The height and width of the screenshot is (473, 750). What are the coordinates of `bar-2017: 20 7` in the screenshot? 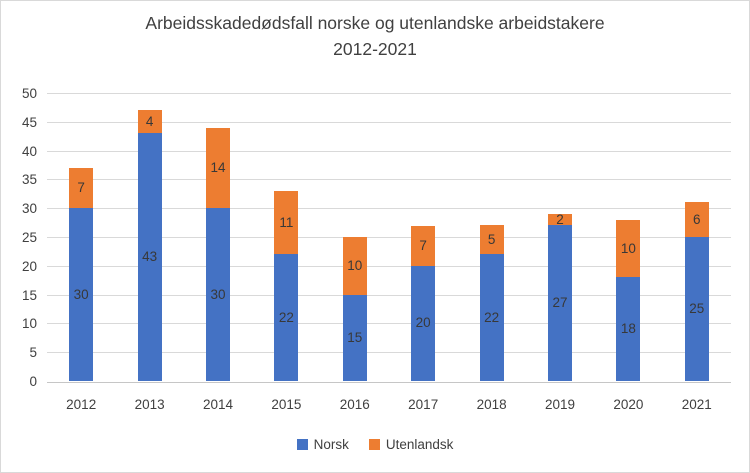 It's located at (423, 303).